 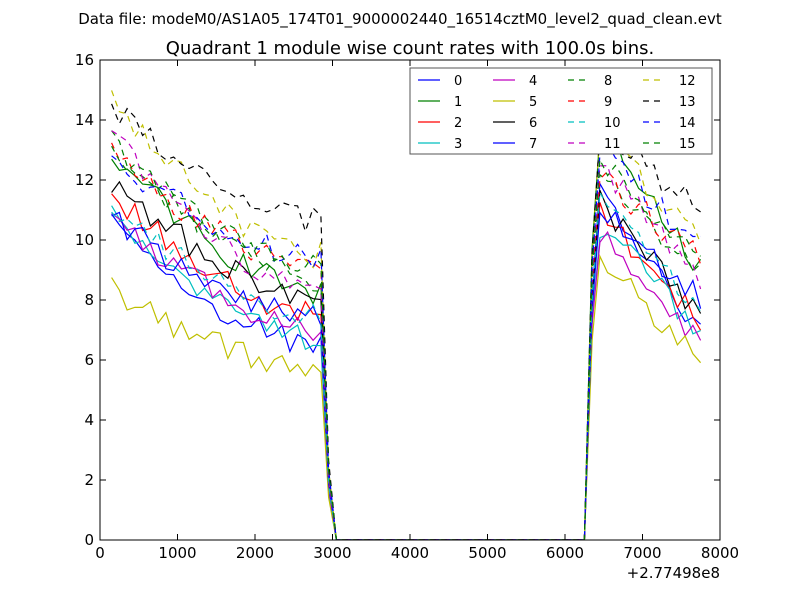 What do you see at coordinates (687, 144) in the screenshot?
I see `legend-label-15: 15` at bounding box center [687, 144].